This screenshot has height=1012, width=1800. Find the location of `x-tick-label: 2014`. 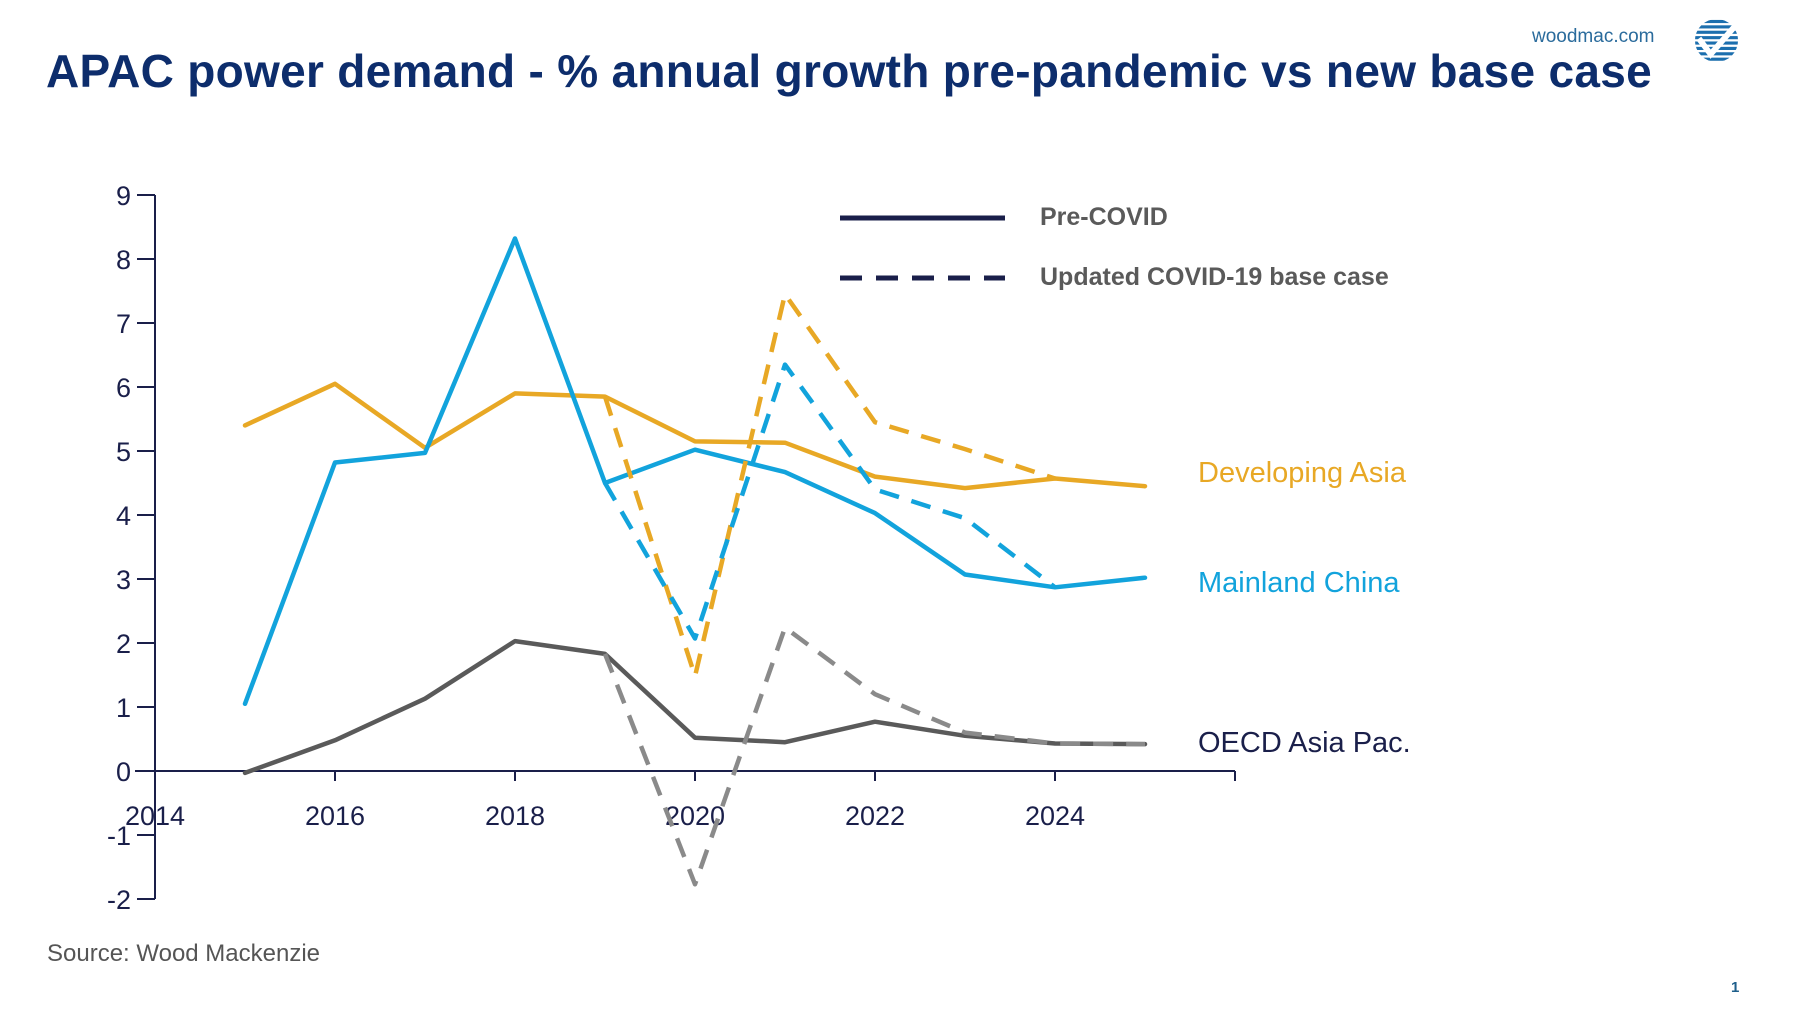

x-tick-label: 2014 is located at coordinates (155, 816).